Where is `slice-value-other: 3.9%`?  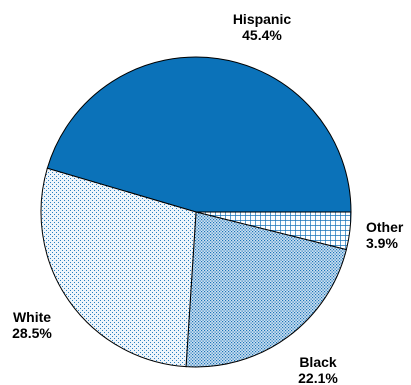
slice-value-other: 3.9% is located at coordinates (382, 243).